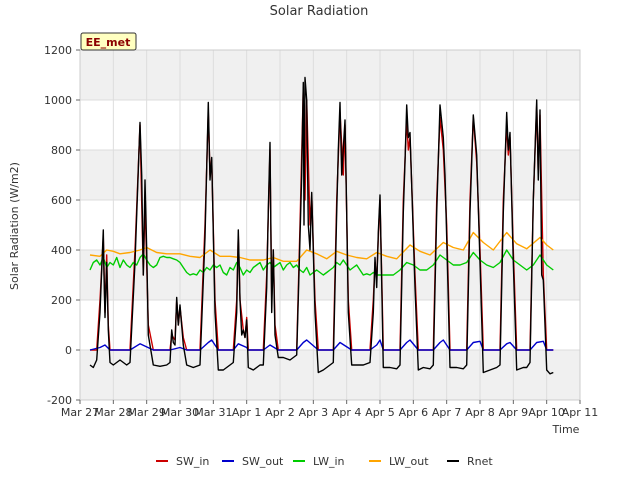  I want to click on x-tick-label-3: Mar 30, so click(180, 412).